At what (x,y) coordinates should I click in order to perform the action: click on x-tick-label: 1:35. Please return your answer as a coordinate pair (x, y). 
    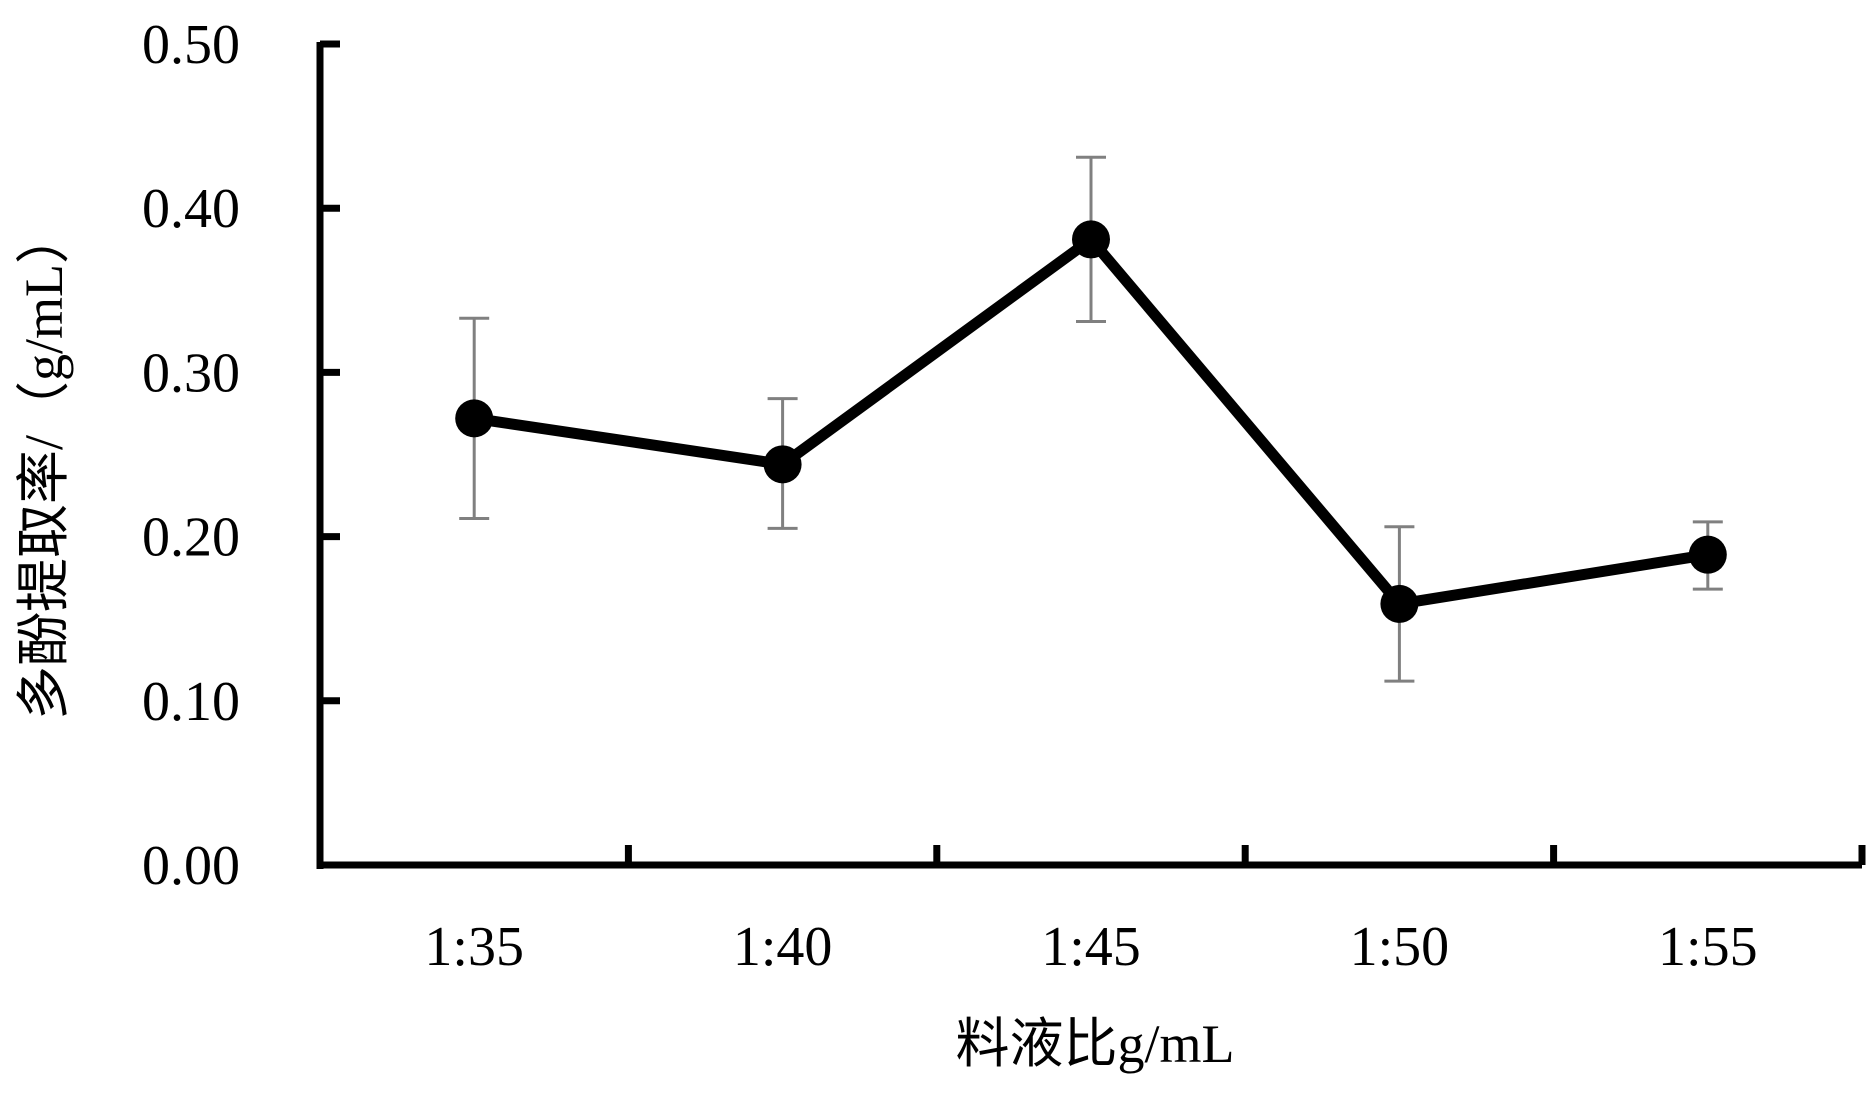
    Looking at the image, I should click on (474, 947).